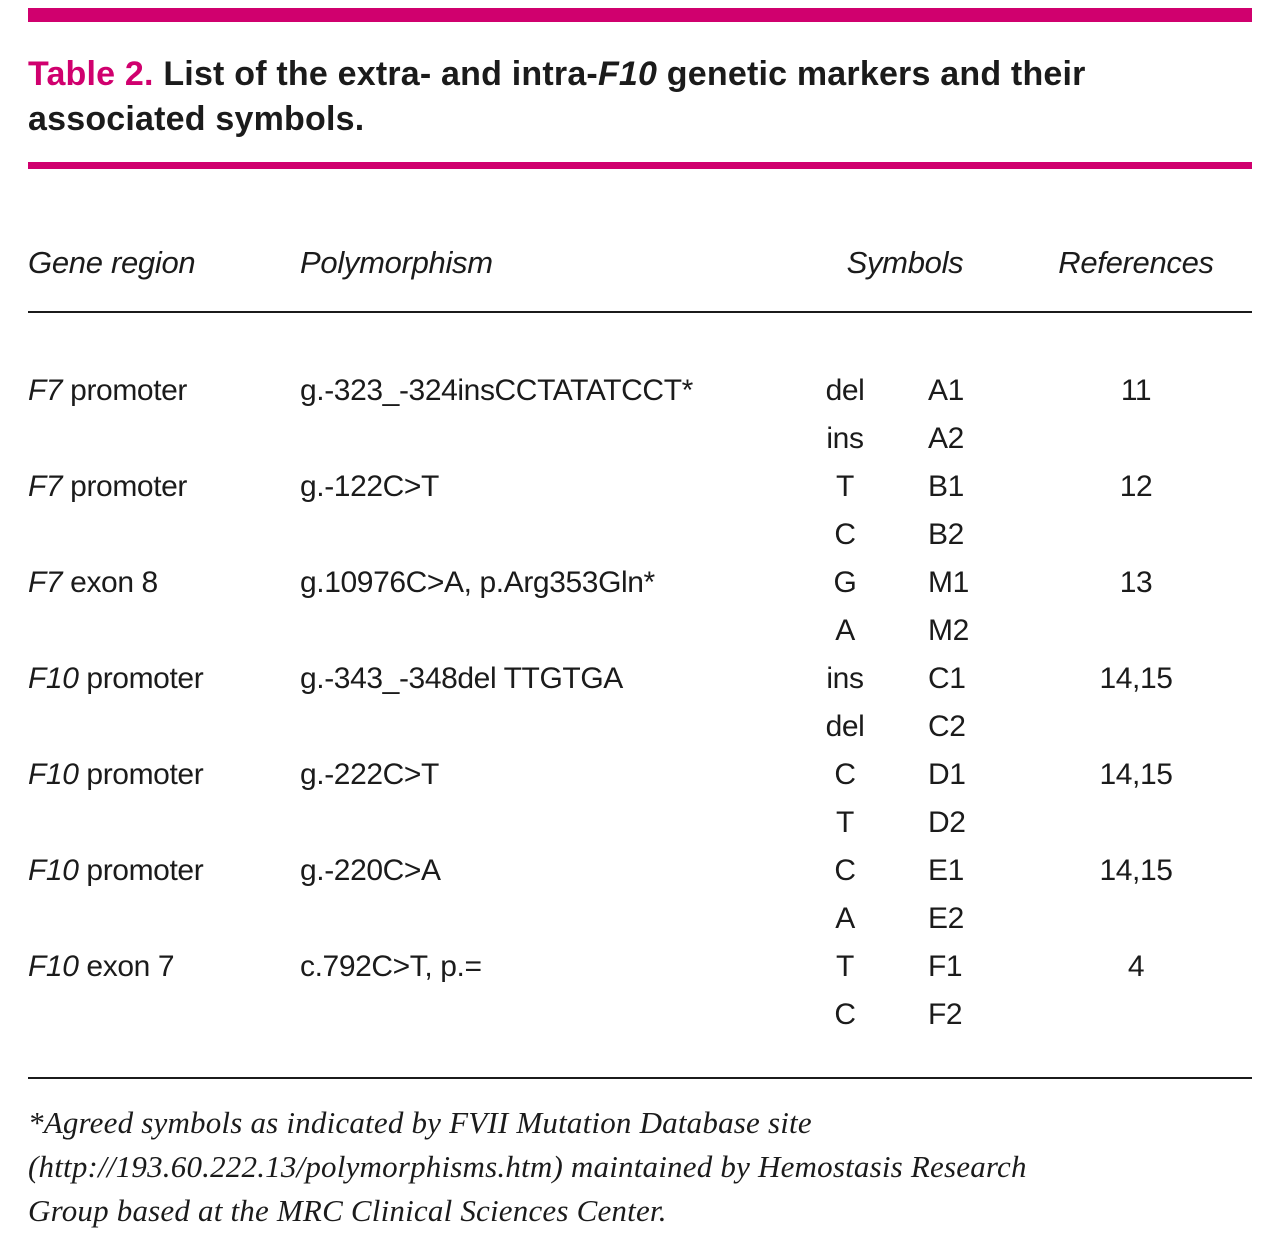 This screenshot has width=1280, height=1258. I want to click on gene-name: F7, so click(45, 486).